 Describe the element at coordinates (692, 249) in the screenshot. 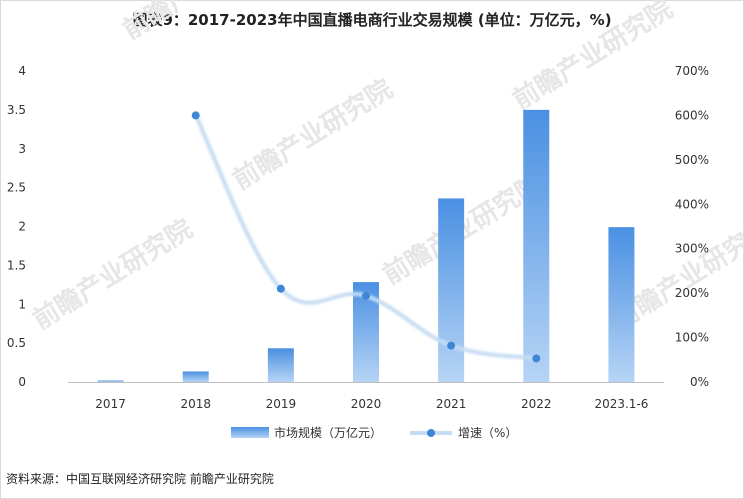

I see `y-right-tick-label: 300%` at that location.